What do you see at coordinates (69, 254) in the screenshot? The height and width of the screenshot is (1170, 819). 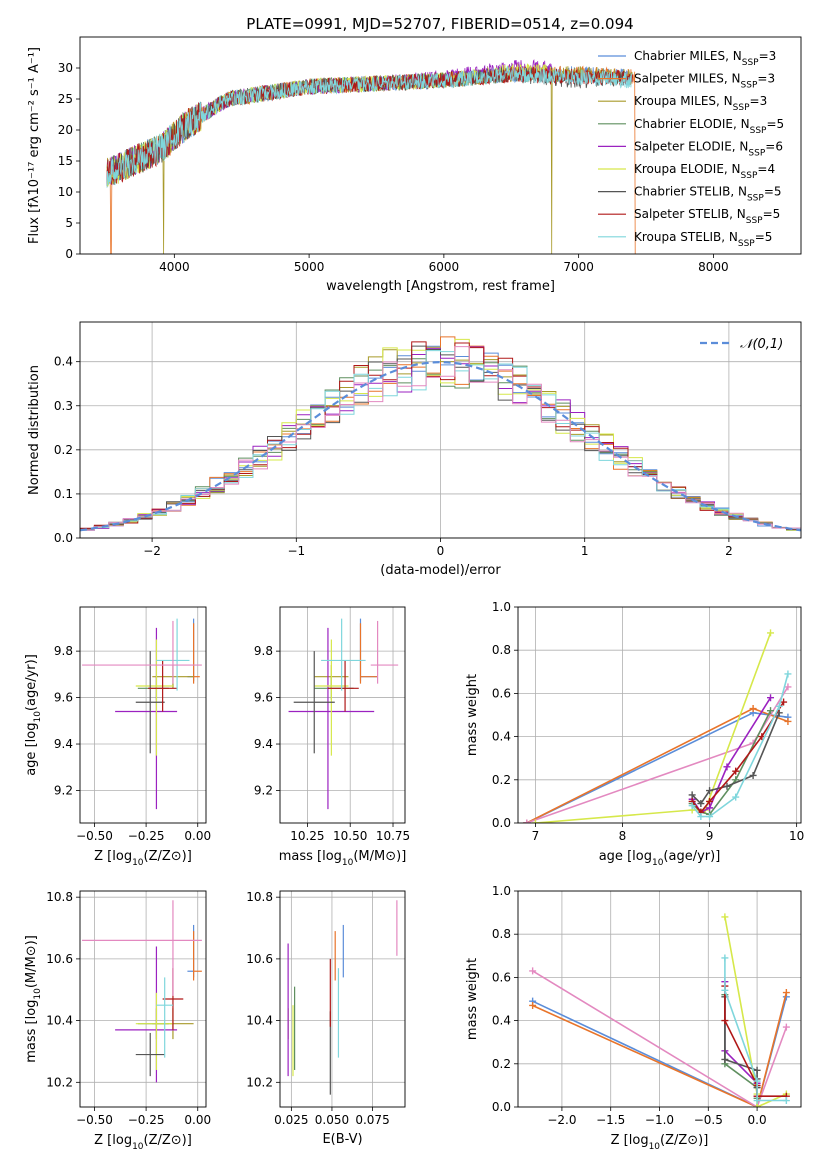 I see `y-tick-label: 0` at bounding box center [69, 254].